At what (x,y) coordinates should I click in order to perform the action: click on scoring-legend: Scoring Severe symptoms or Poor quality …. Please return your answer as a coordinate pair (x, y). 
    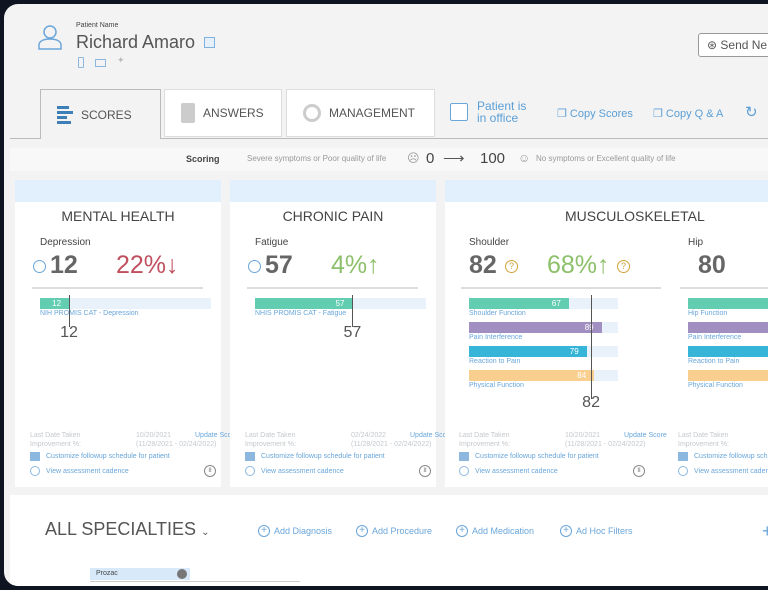
    Looking at the image, I should click on (389, 159).